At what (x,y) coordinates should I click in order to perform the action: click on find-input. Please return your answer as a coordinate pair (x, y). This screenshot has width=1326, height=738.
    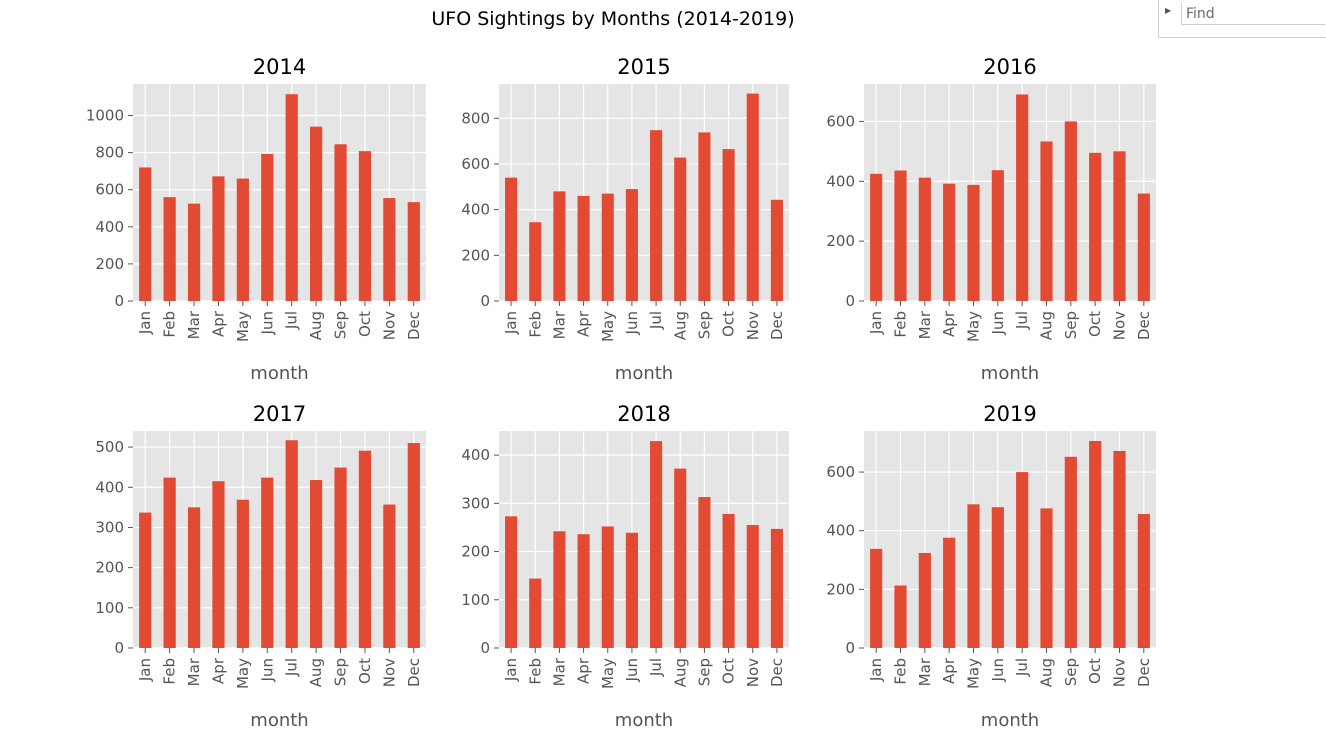
    Looking at the image, I should click on (1253, 14).